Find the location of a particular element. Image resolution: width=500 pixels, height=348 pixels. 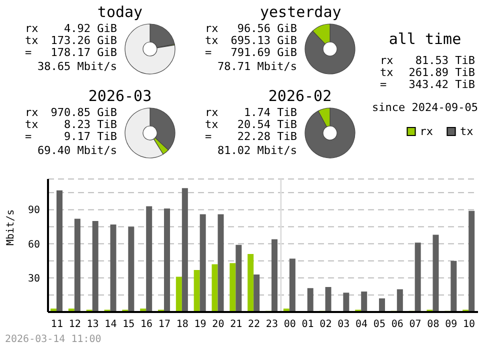

x-tick-label: 05 is located at coordinates (379, 324).